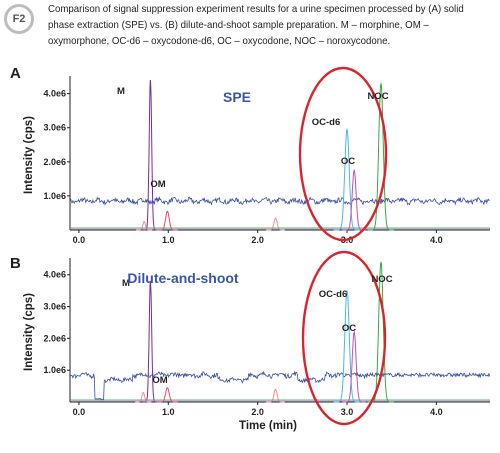  What do you see at coordinates (19, 19) in the screenshot?
I see `figure-badge: F2` at bounding box center [19, 19].